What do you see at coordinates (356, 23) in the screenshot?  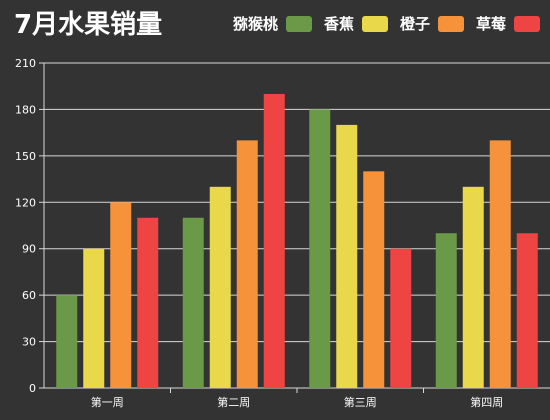 I see `legend-item-banana: 香蕉` at bounding box center [356, 23].